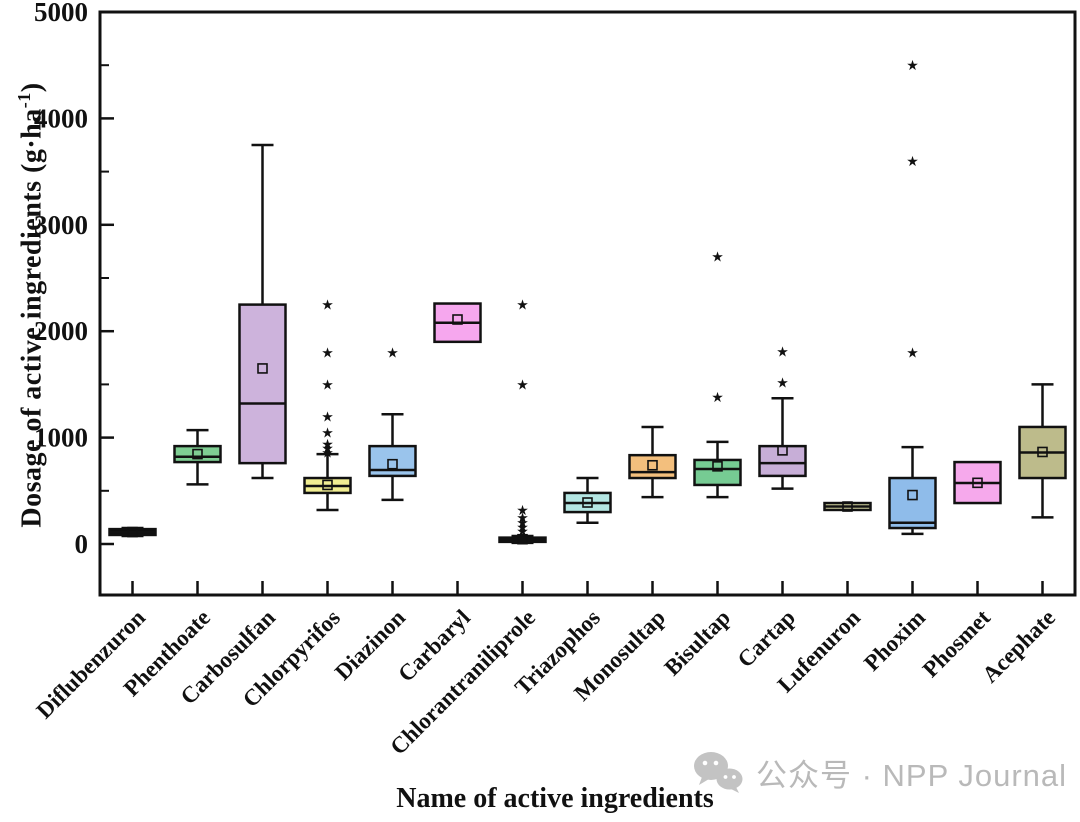 This screenshot has width=1080, height=822. I want to click on box-group-monosultap, so click(652, 462).